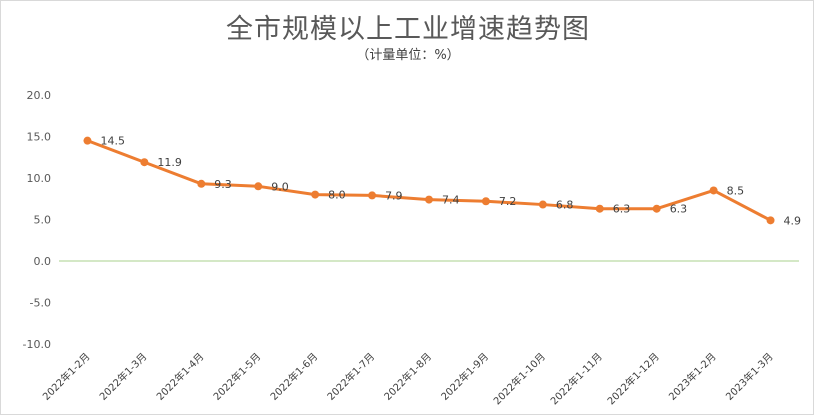 Image resolution: width=814 pixels, height=416 pixels. What do you see at coordinates (519, 378) in the screenshot?
I see `x-tick-label: 2022年1-10月` at bounding box center [519, 378].